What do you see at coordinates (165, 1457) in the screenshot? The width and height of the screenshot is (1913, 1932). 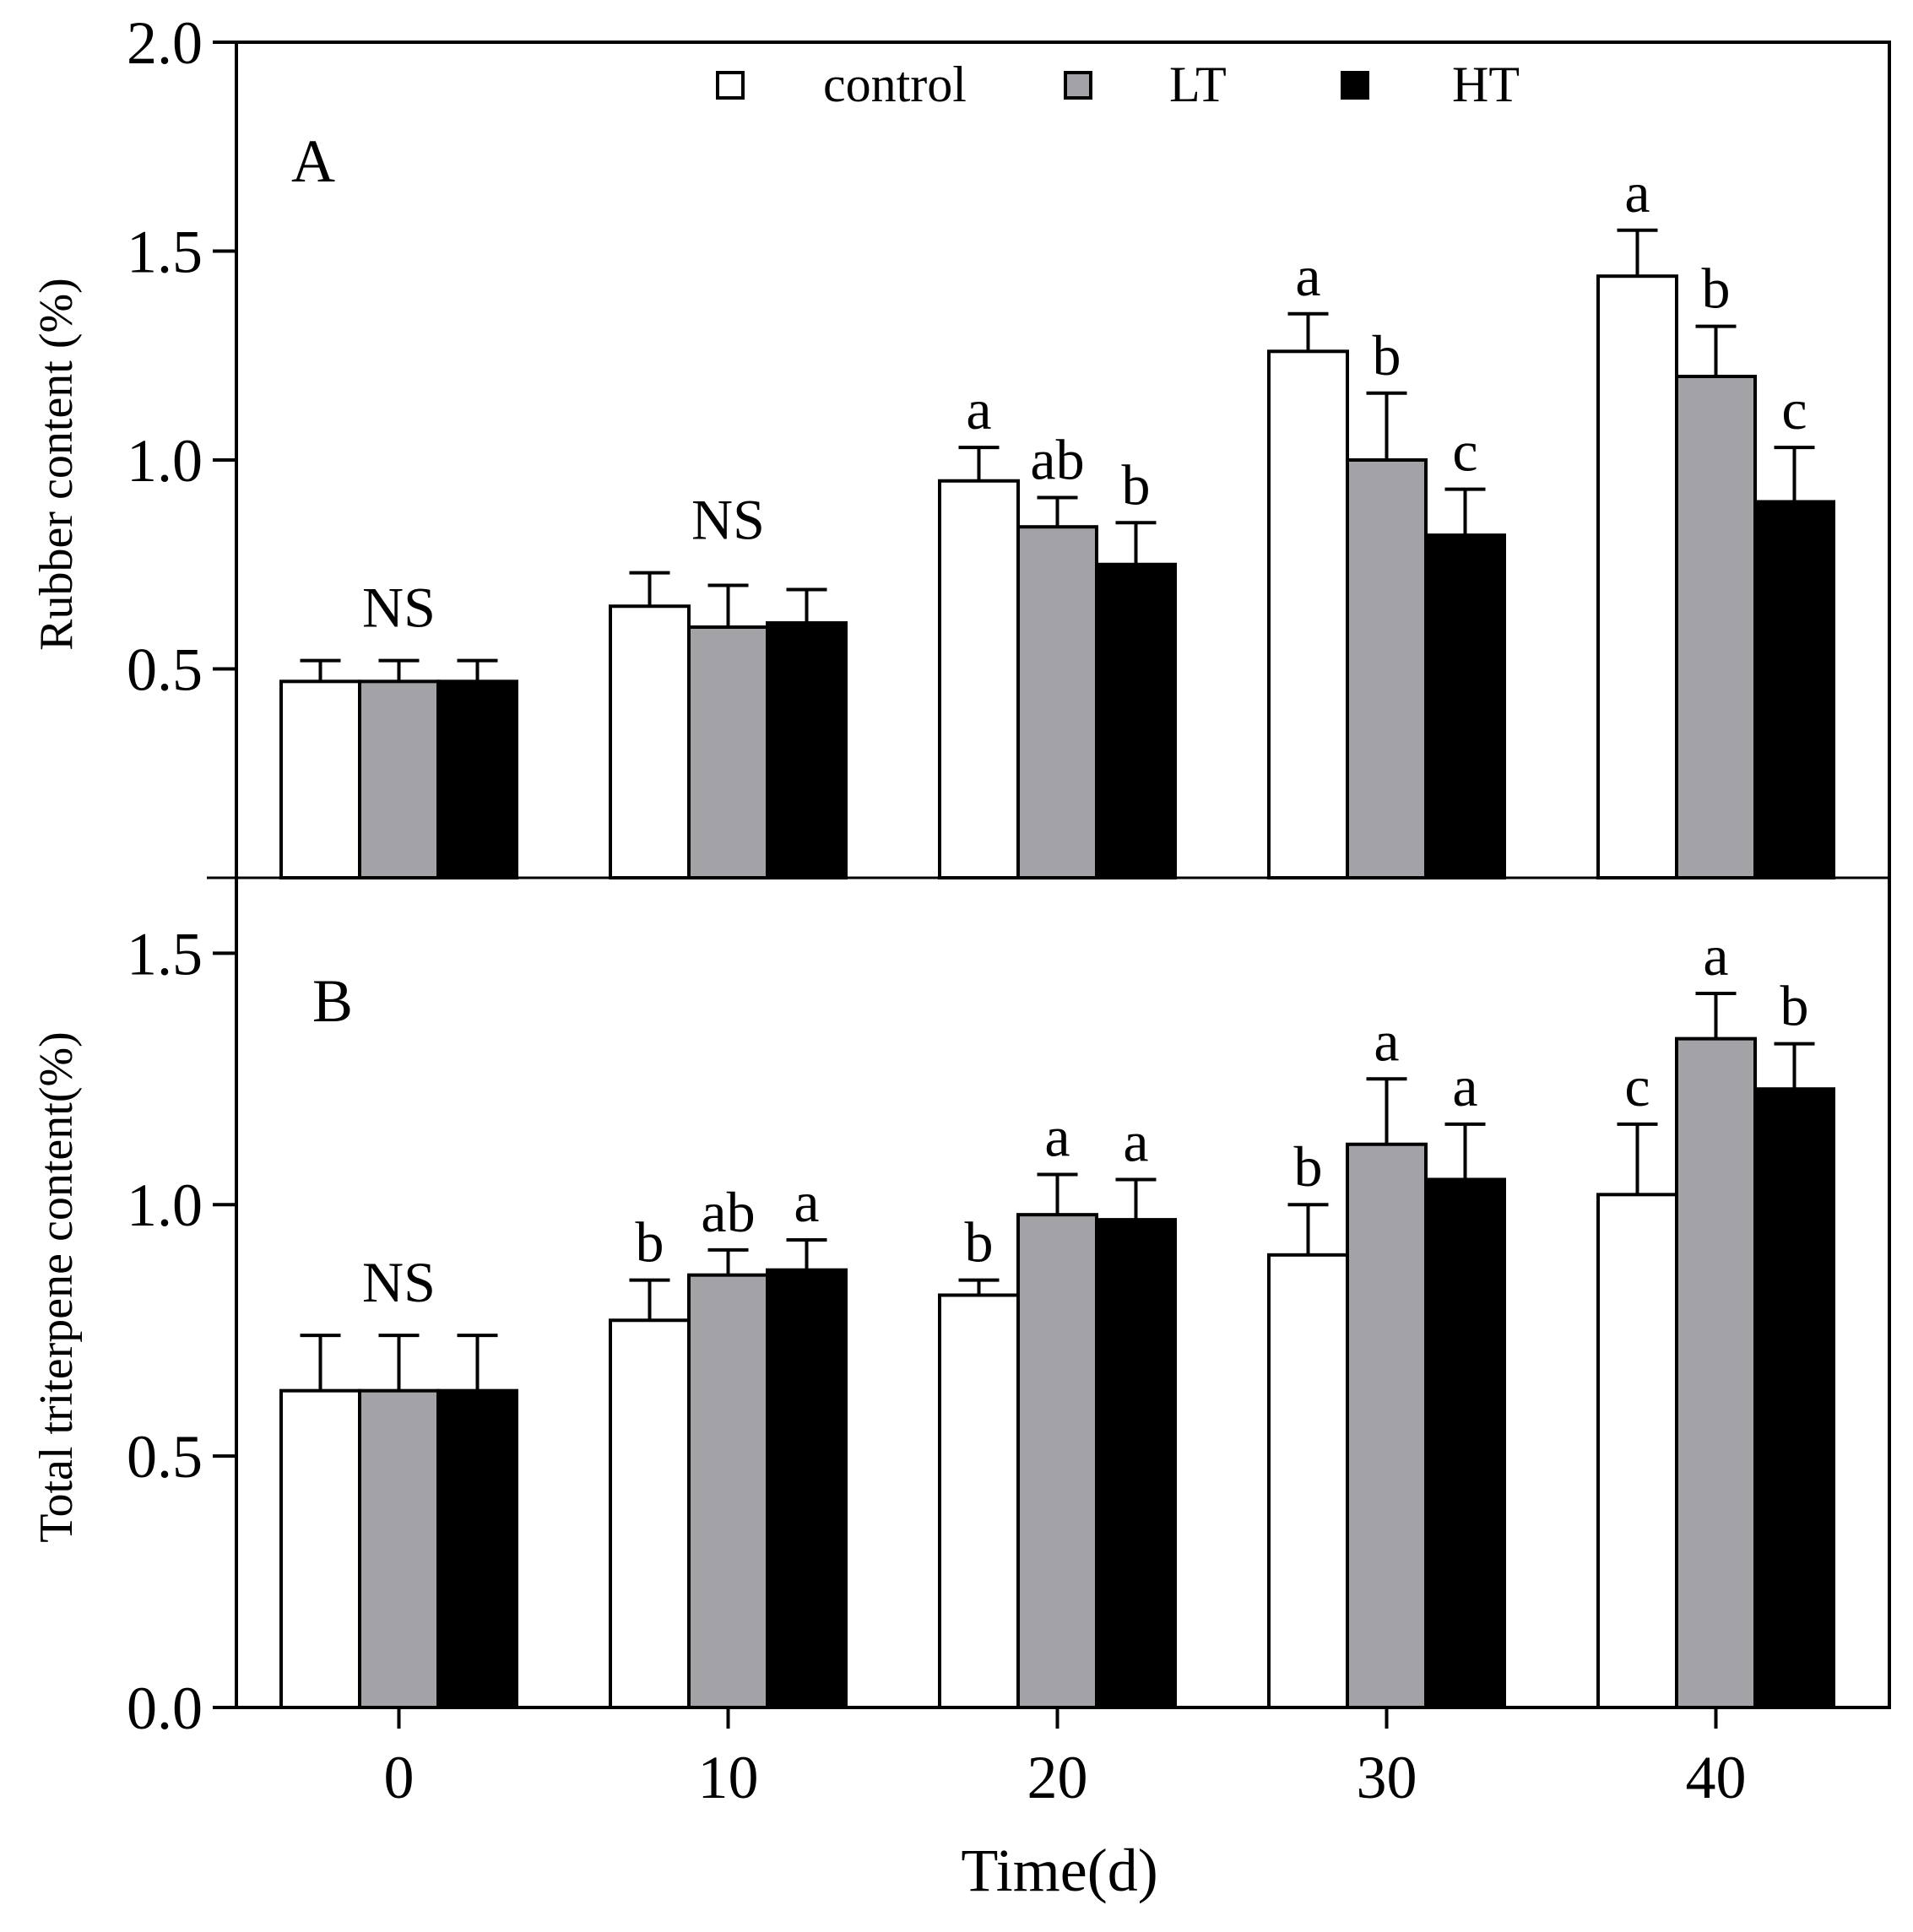 I see `y-tick-label-b: 0.5` at bounding box center [165, 1457].